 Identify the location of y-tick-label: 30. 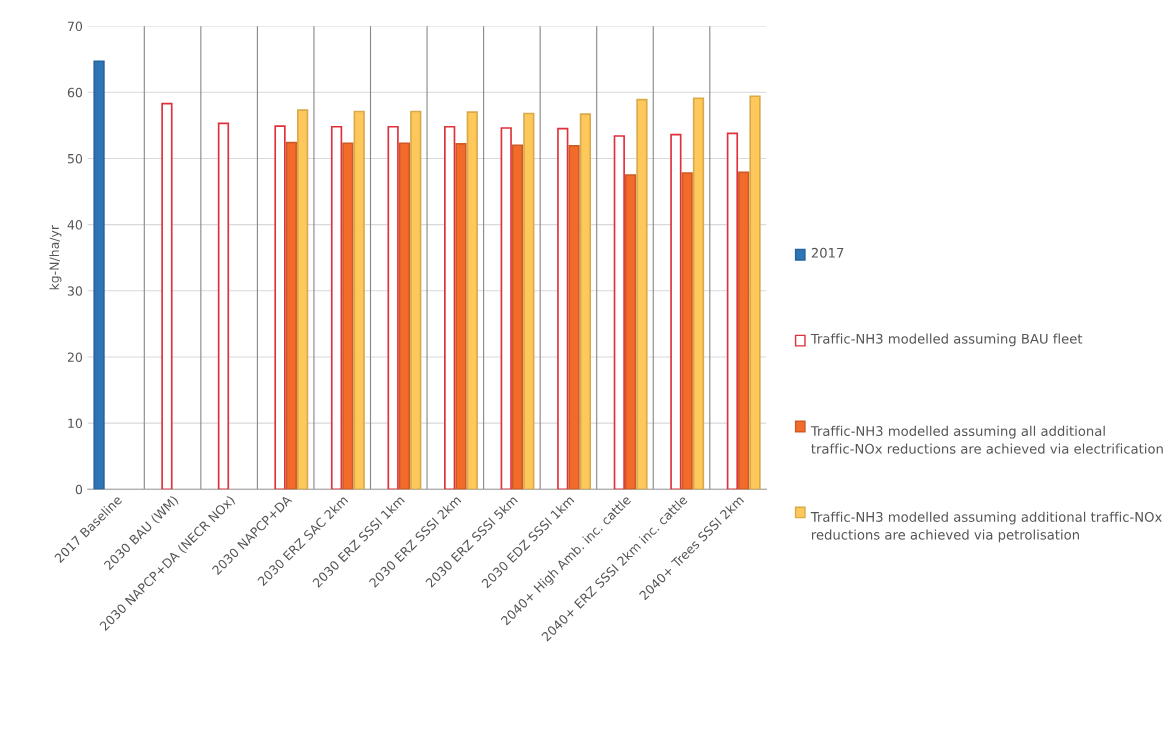
(75, 291).